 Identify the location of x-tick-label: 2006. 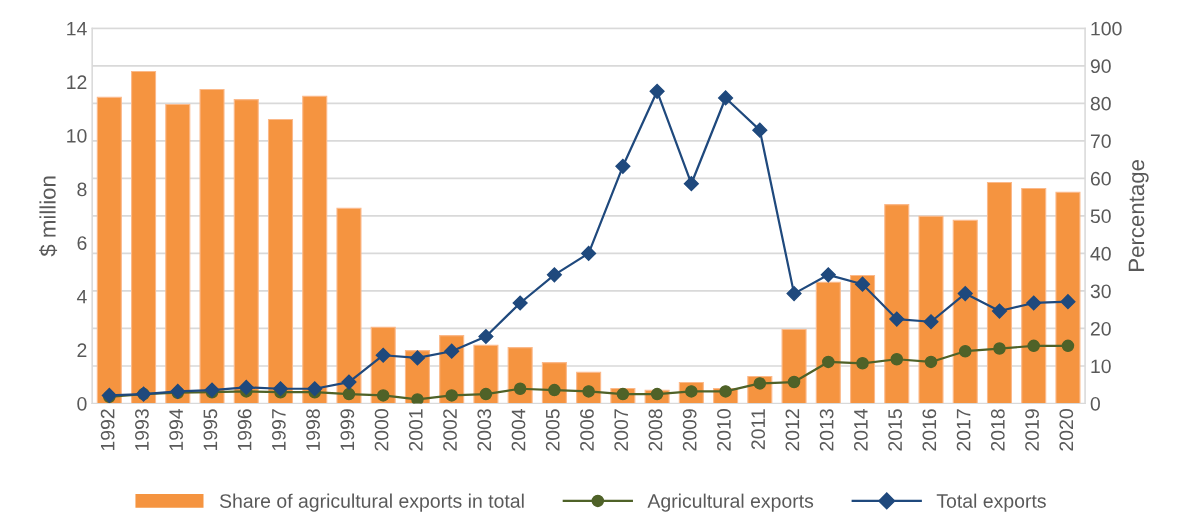
(587, 430).